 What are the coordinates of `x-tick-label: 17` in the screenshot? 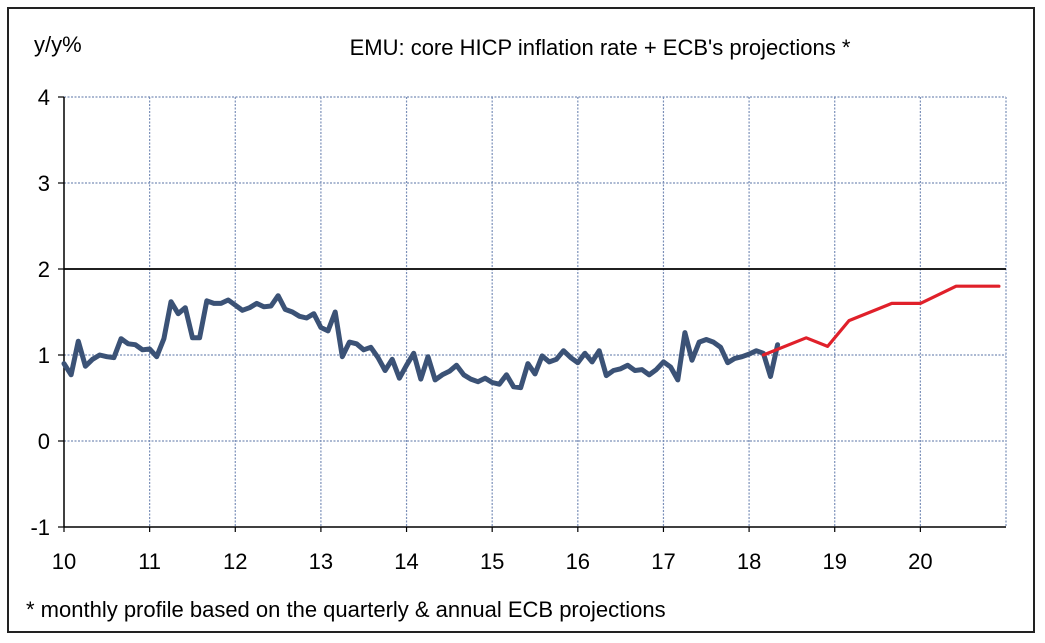 It's located at (663, 561).